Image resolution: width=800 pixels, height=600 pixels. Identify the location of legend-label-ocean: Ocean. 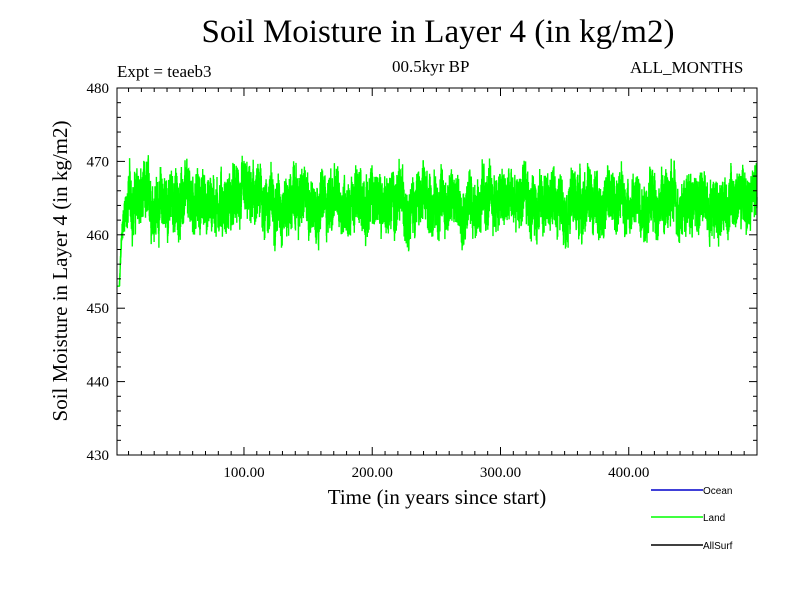
(717, 491).